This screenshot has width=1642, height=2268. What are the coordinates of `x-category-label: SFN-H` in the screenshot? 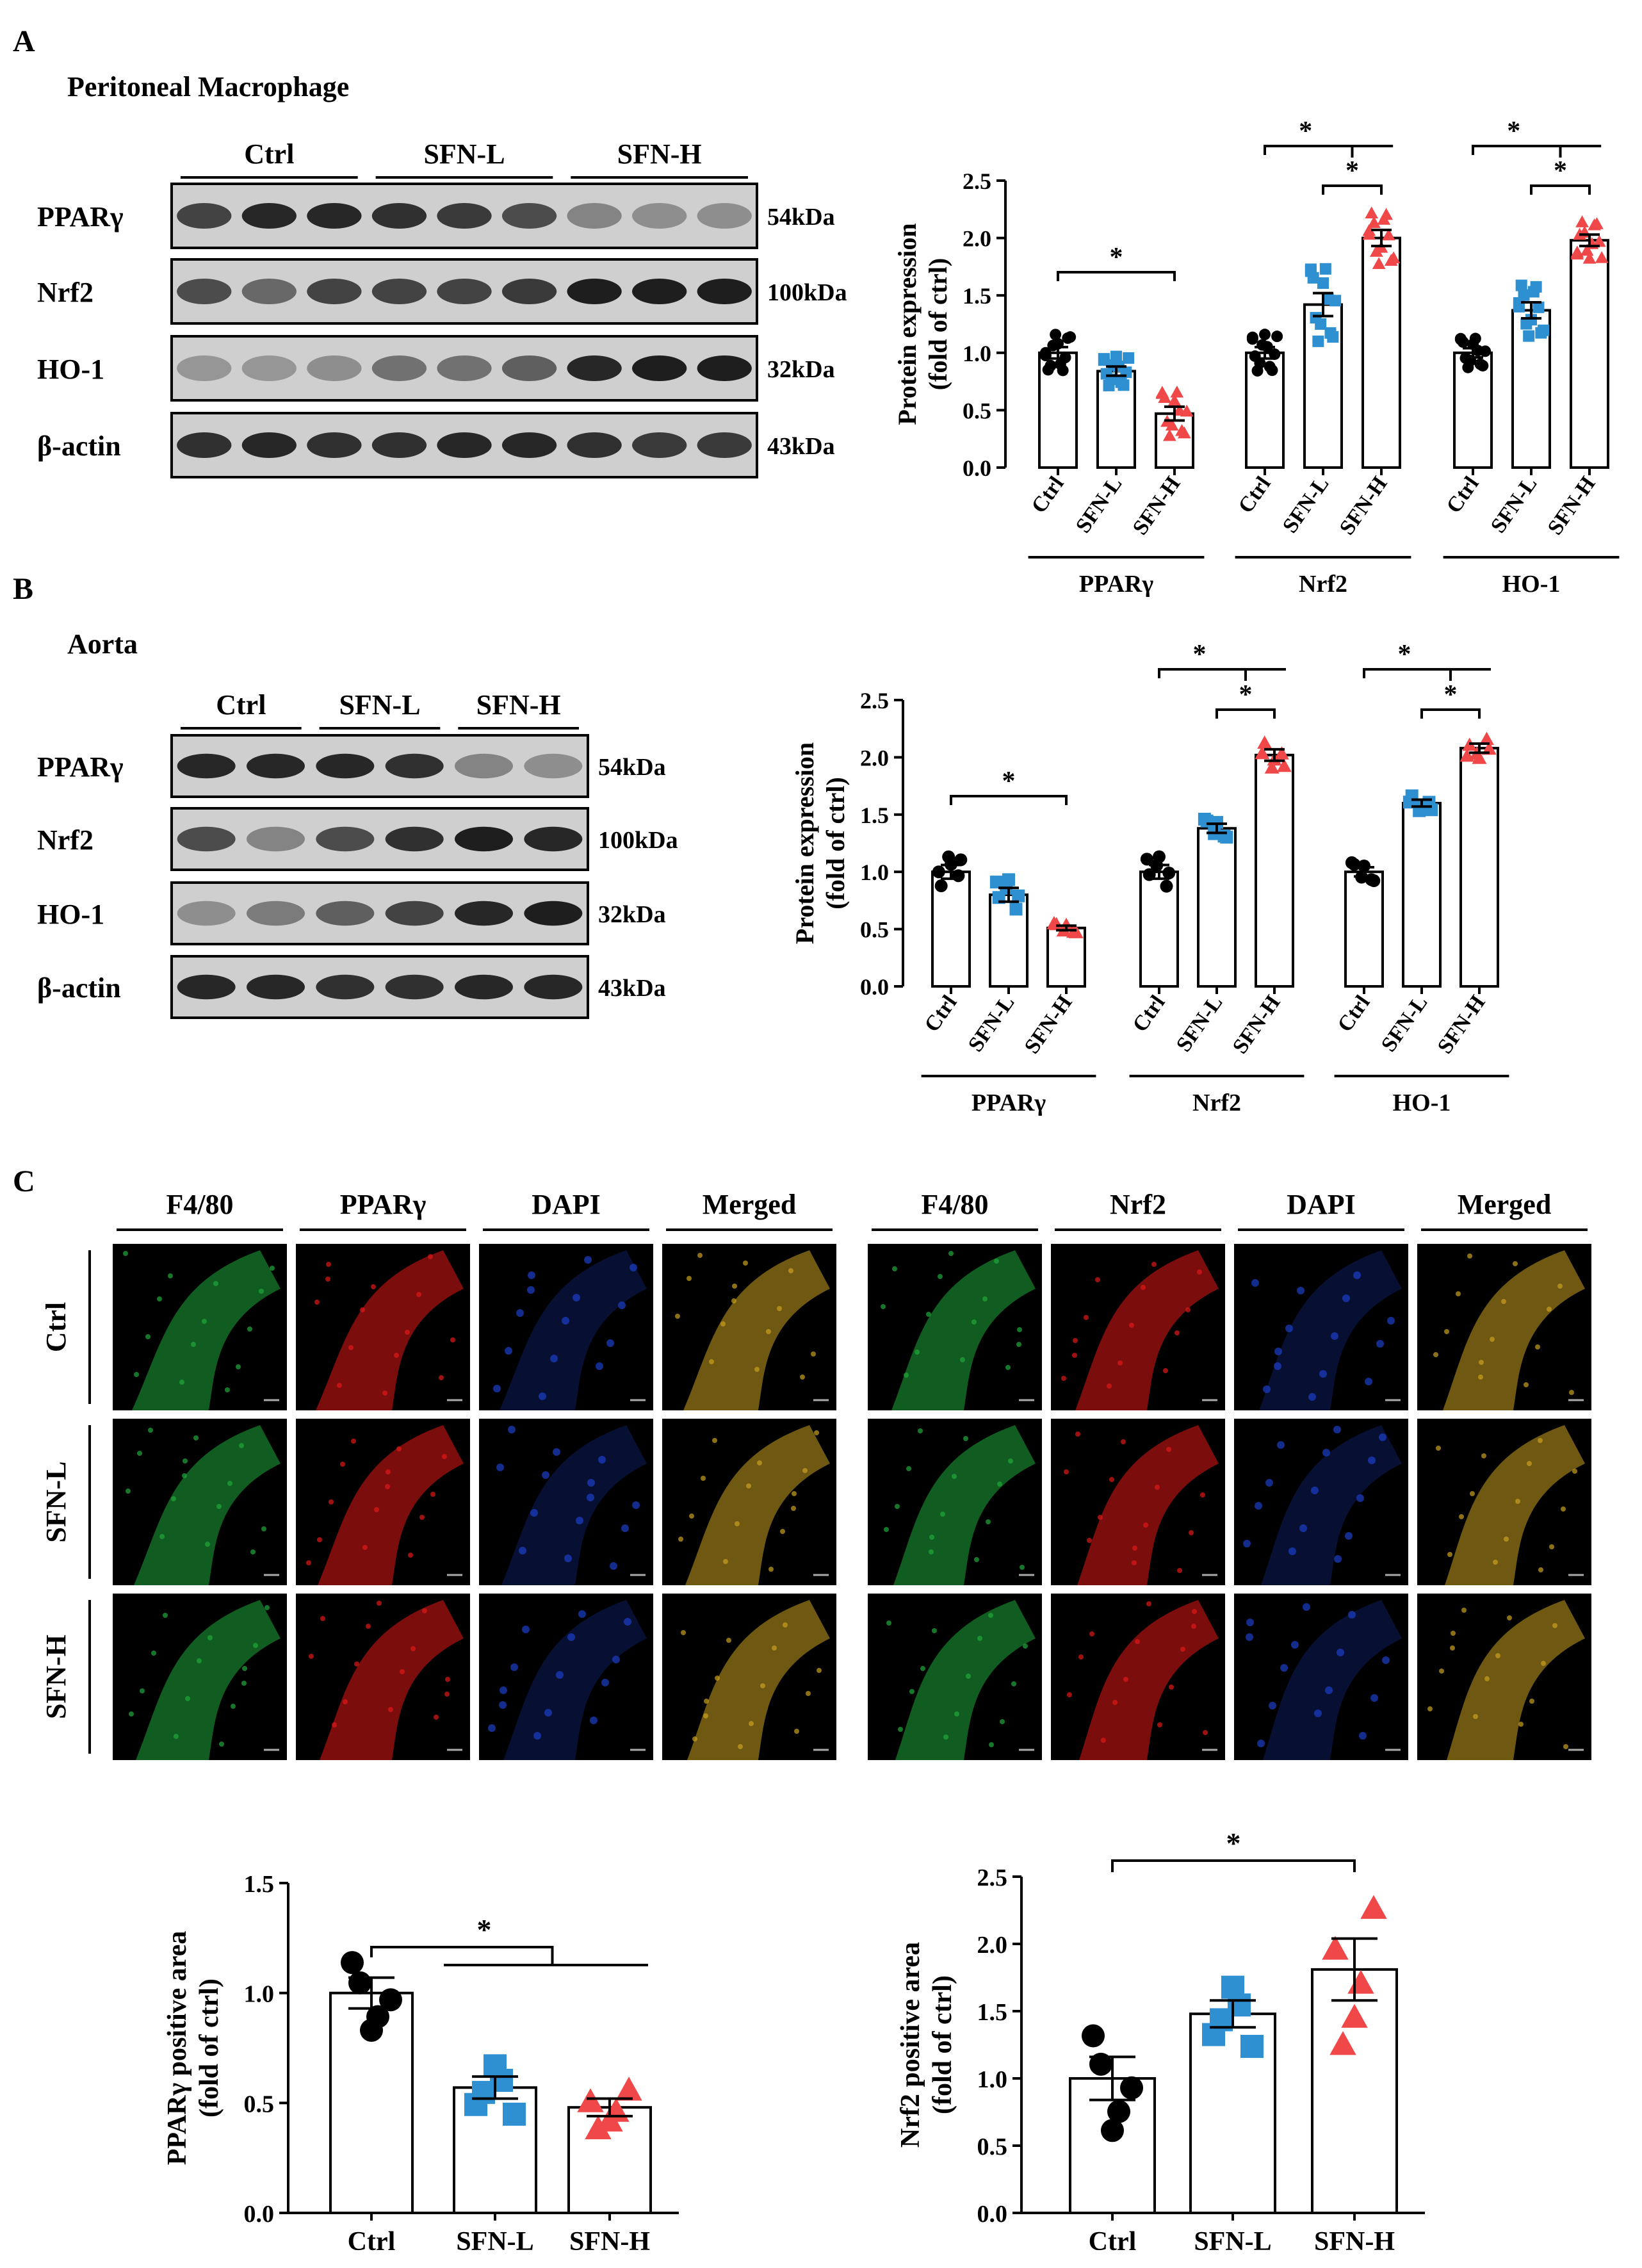 It's located at (609, 2241).